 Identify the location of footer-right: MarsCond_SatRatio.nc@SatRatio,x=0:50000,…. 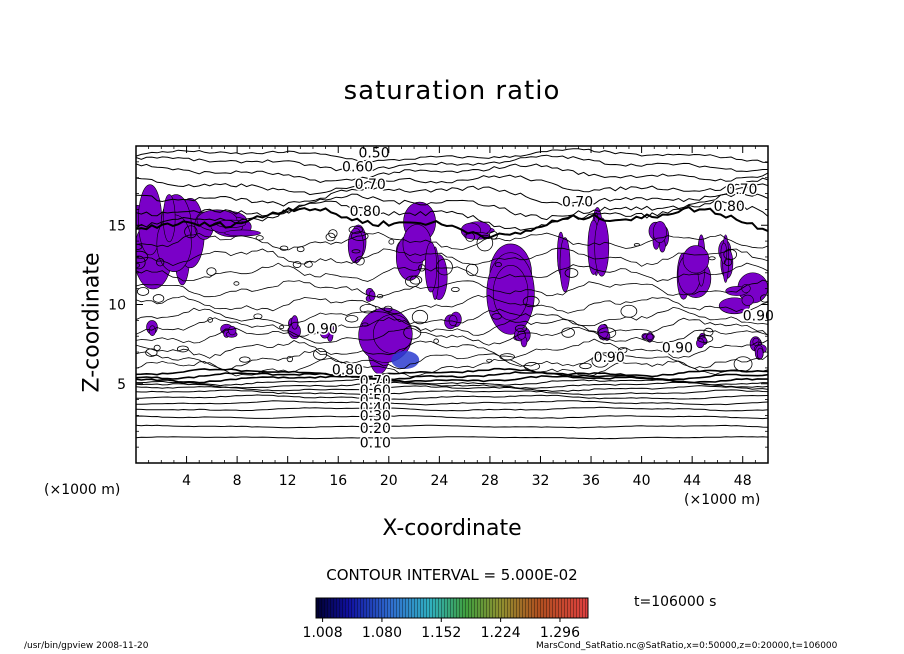
(687, 646).